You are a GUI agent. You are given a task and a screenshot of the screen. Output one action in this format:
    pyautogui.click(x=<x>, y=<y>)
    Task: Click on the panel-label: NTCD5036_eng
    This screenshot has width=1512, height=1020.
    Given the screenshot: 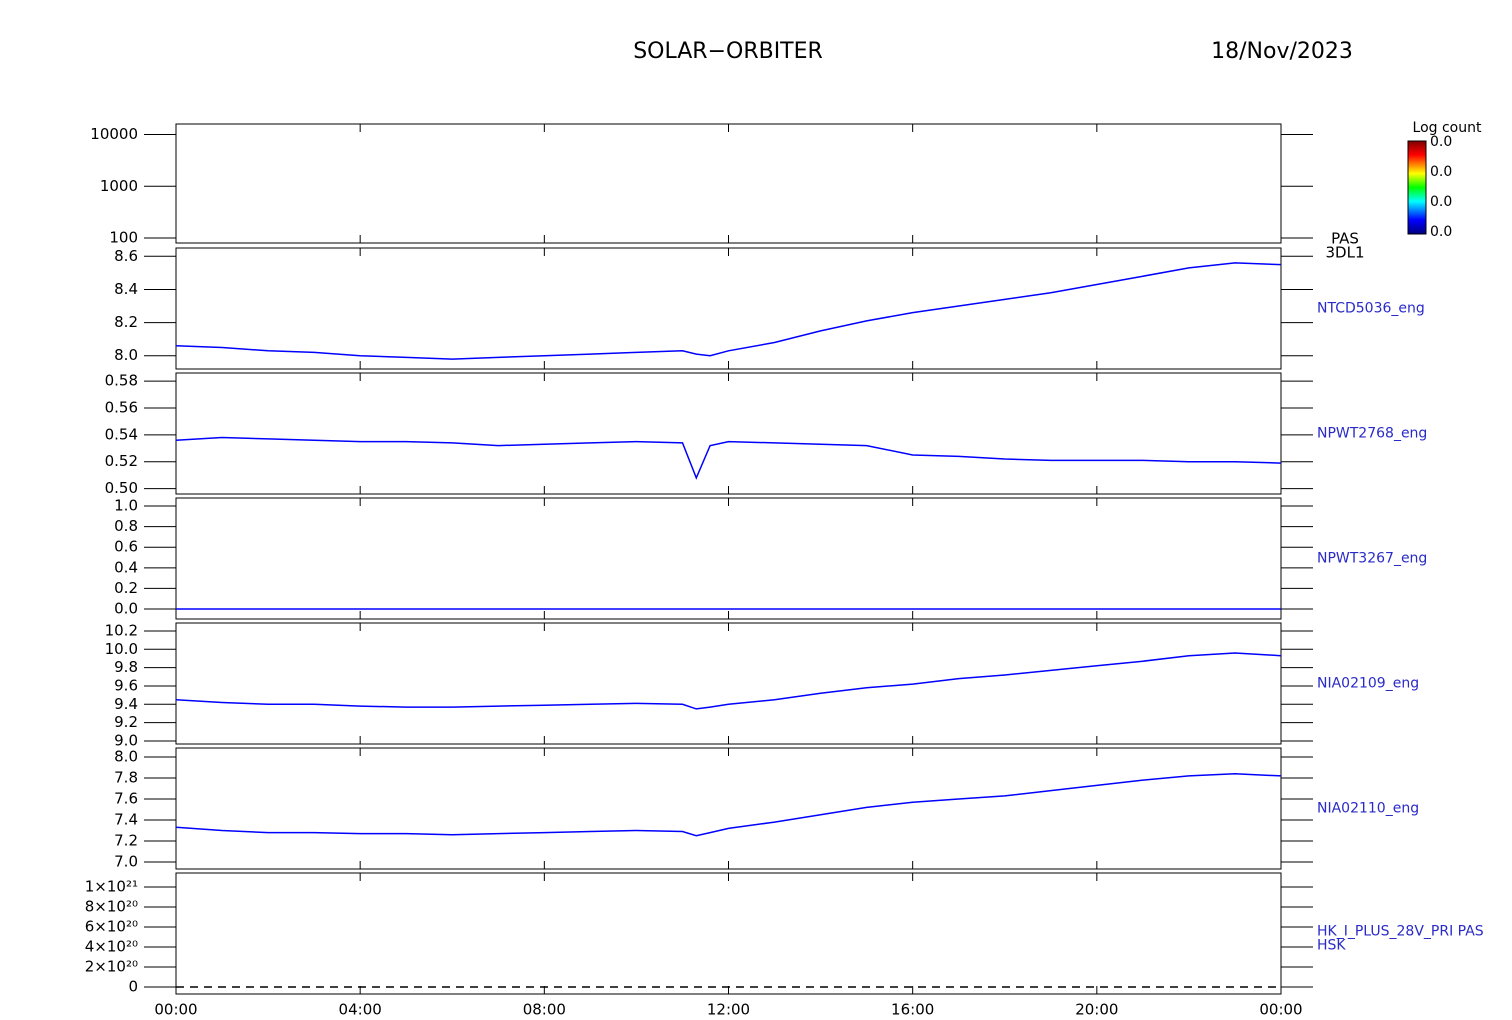 What is the action you would take?
    pyautogui.click(x=1371, y=309)
    